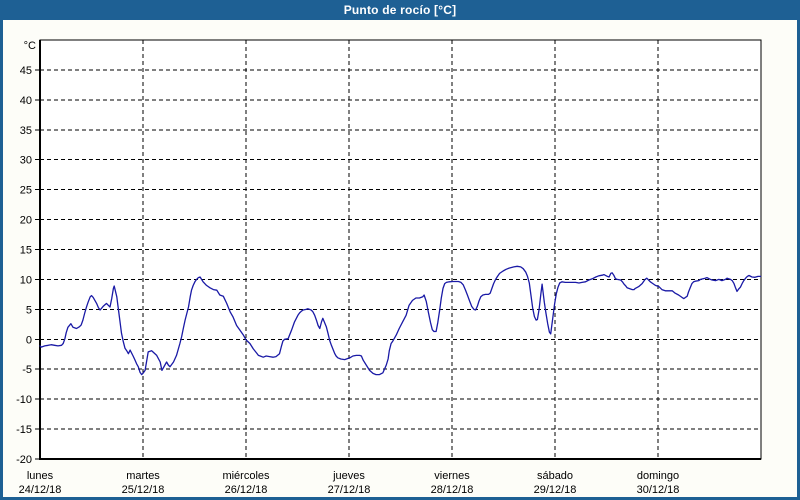 This screenshot has height=500, width=800. What do you see at coordinates (26, 191) in the screenshot?
I see `y-tick-label: 25` at bounding box center [26, 191].